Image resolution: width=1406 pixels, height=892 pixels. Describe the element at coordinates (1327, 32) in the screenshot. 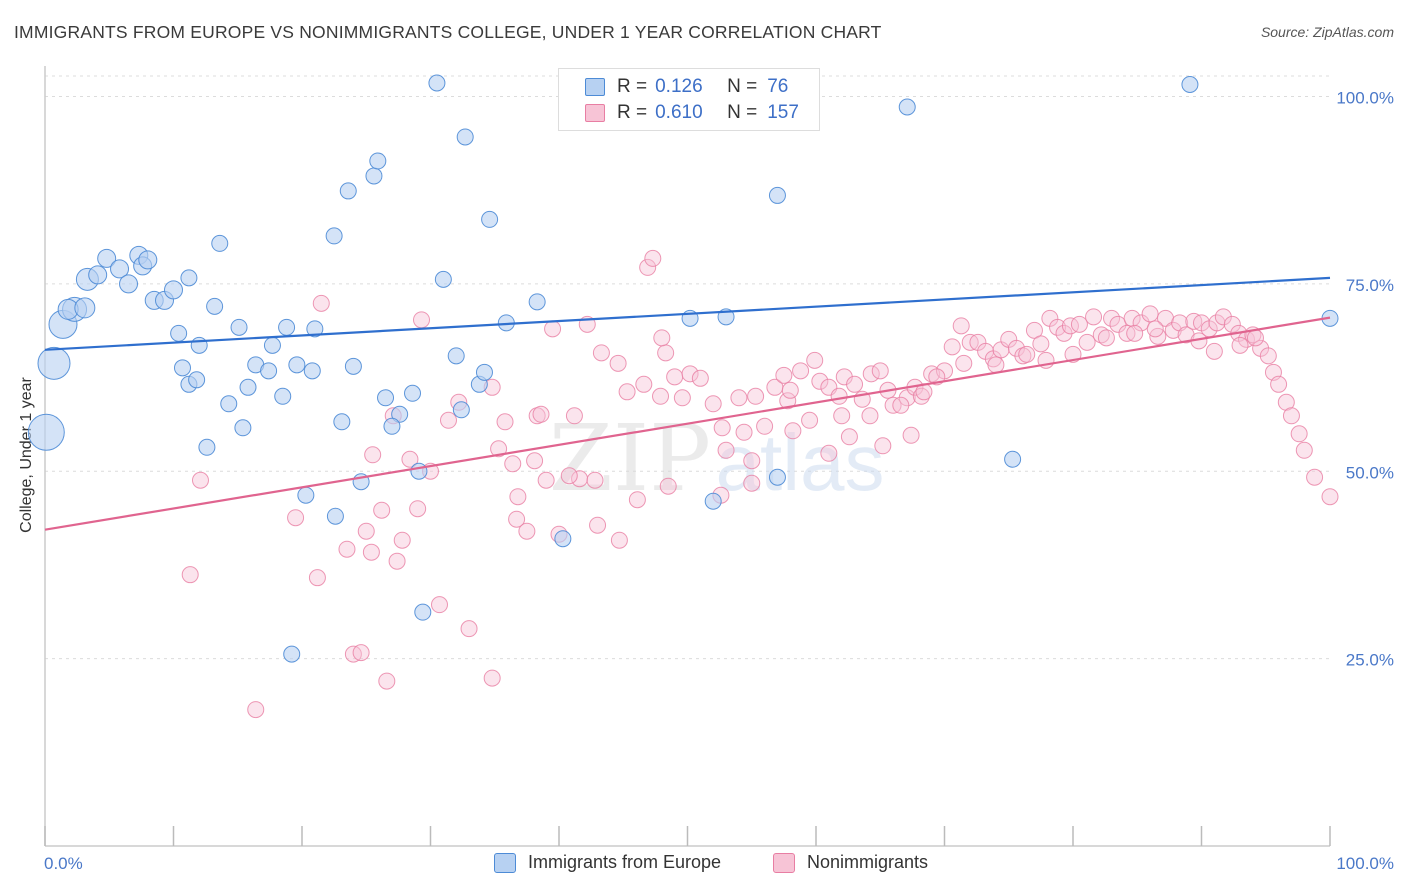

I see `chart-source: Source: ZipAtlas.com` at that location.